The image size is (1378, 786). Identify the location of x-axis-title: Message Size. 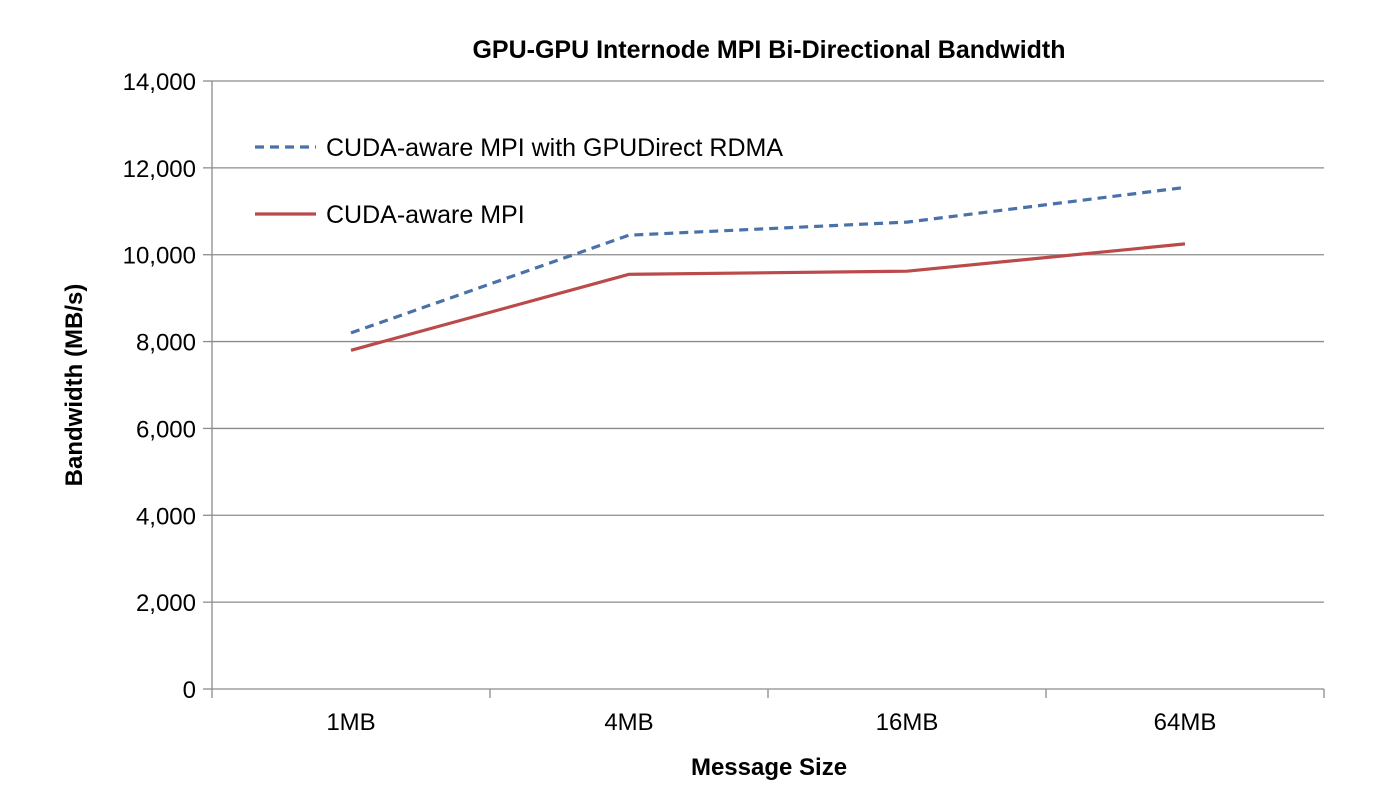
(769, 767).